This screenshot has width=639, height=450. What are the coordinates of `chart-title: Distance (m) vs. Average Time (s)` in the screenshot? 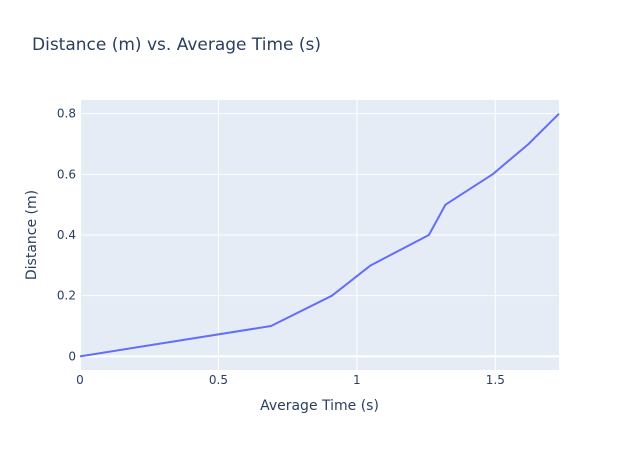 It's located at (176, 45).